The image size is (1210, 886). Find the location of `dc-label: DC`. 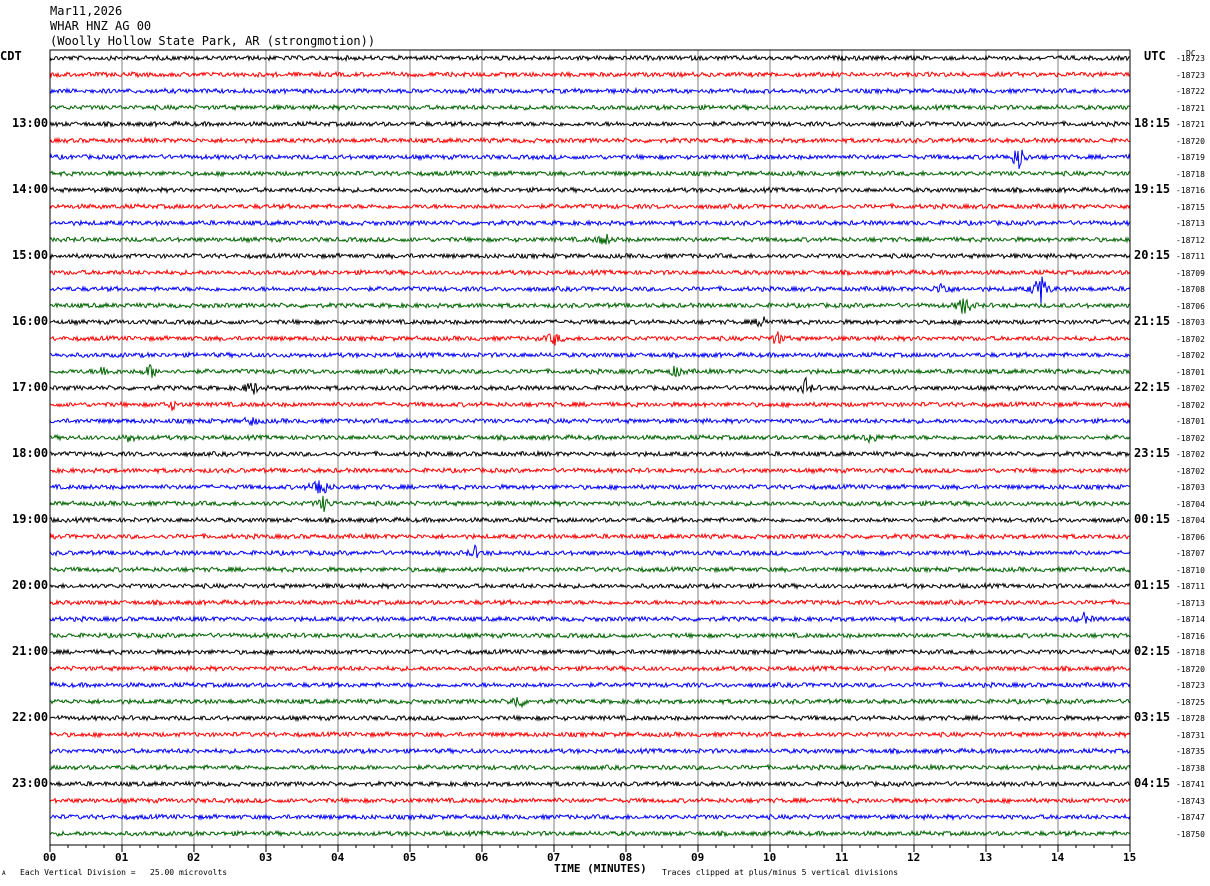

dc-label: DC is located at coordinates (1191, 53).